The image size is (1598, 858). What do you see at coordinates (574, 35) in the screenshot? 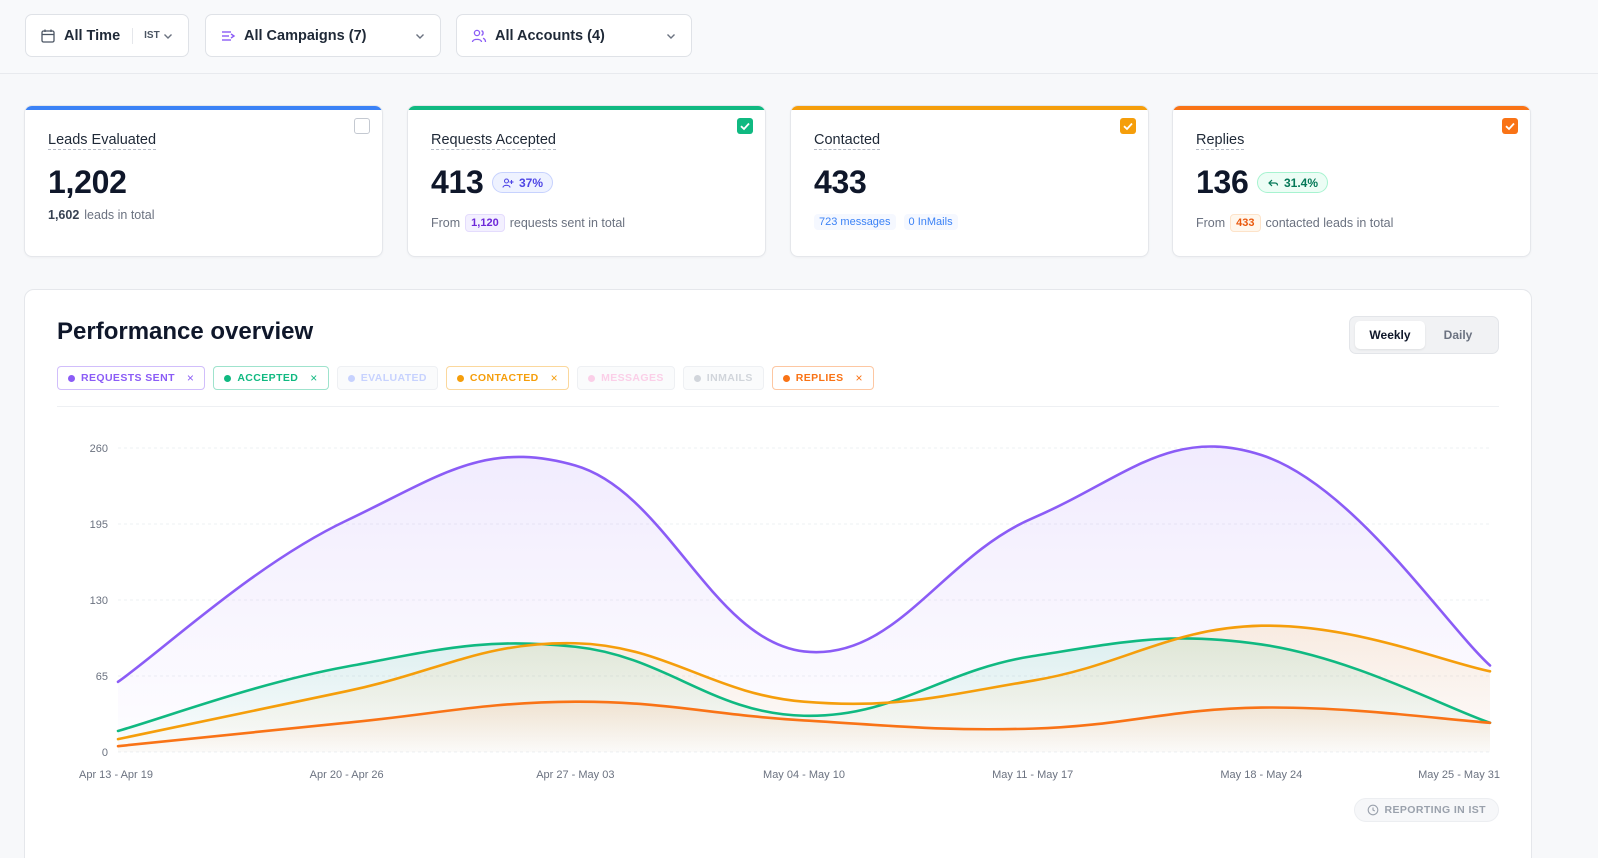
I see `accounts-filter: All Accounts (4)` at bounding box center [574, 35].